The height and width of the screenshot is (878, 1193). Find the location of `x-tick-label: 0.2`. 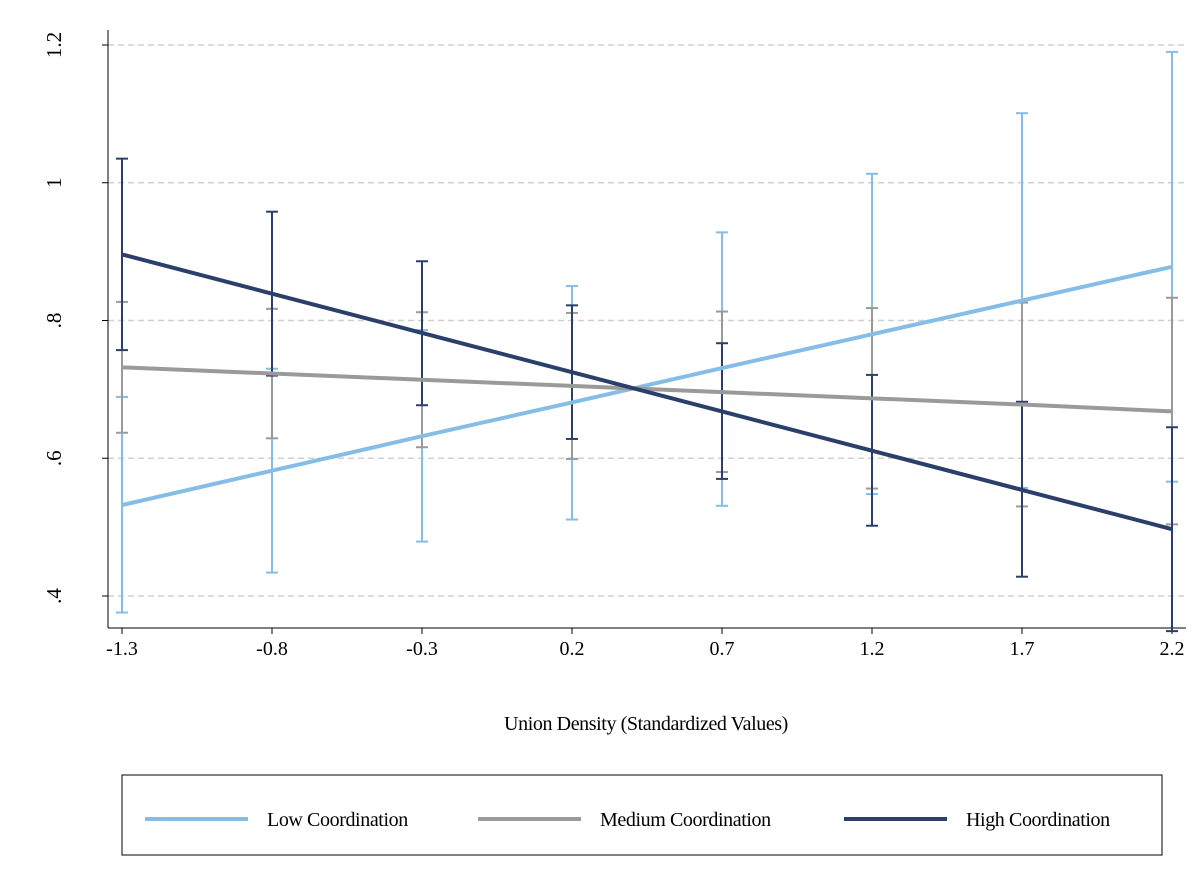

x-tick-label: 0.2 is located at coordinates (572, 649).